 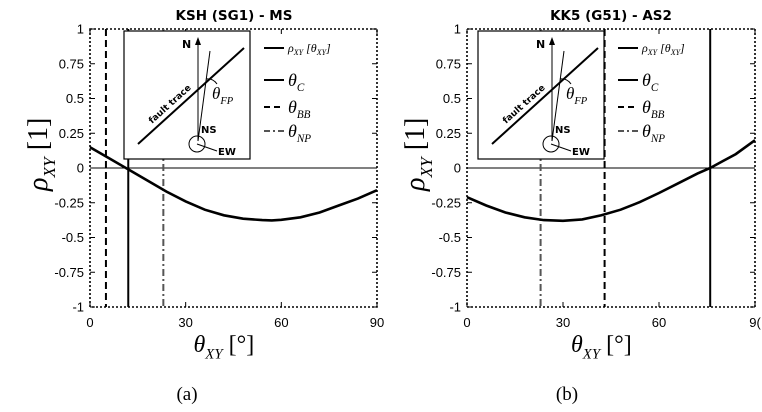 What do you see at coordinates (567, 394) in the screenshot?
I see `panel-caption: (b)` at bounding box center [567, 394].